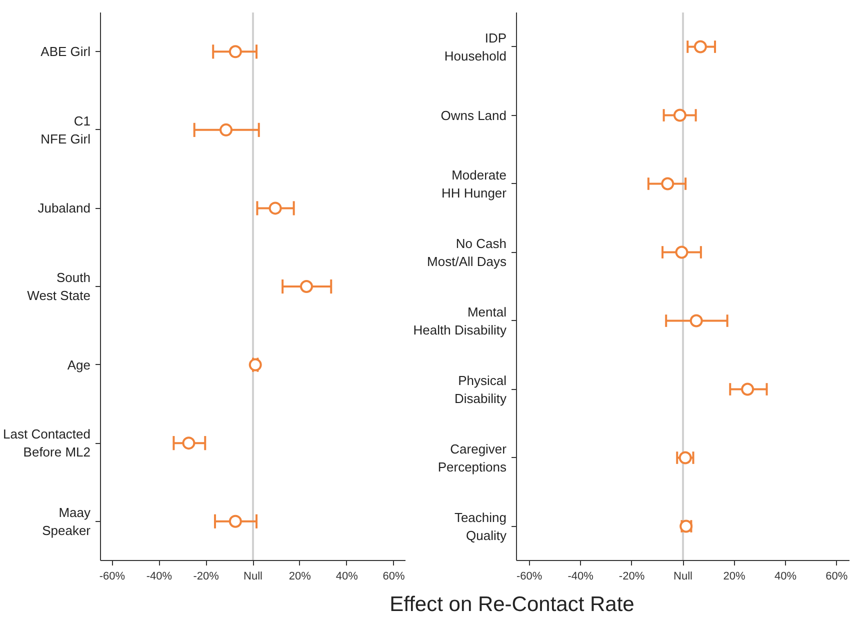  I want to click on y-tick-label: Jubaland, so click(64, 208).